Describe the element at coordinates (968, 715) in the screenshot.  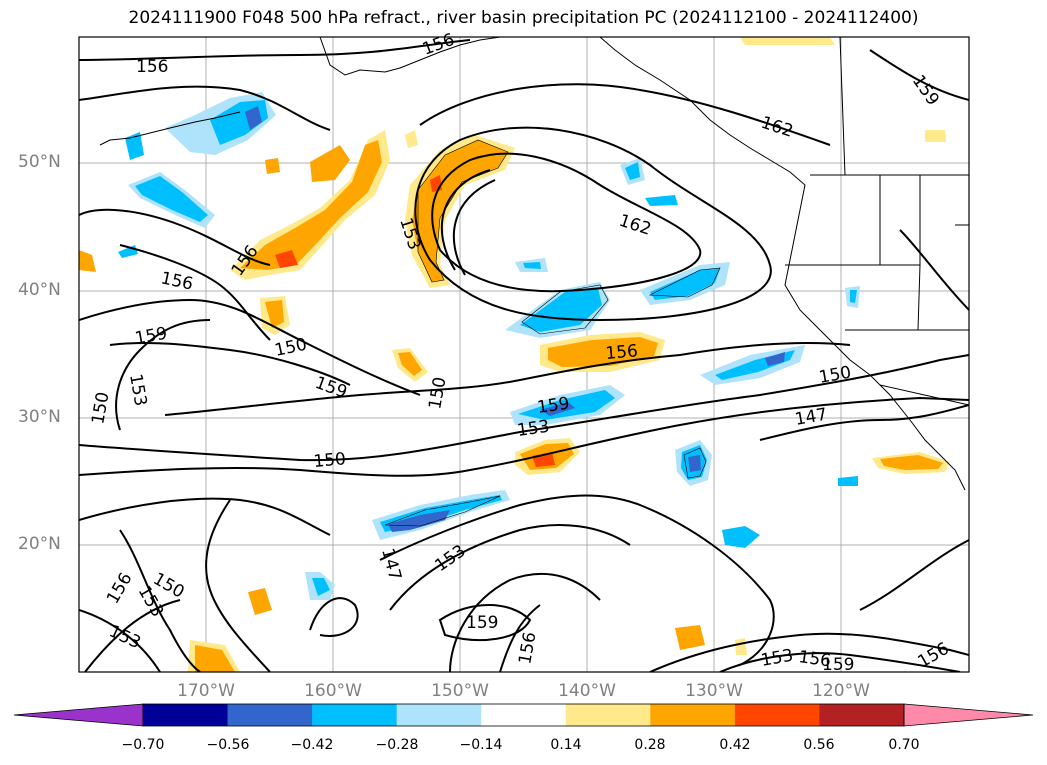
I see `colorbar-over-arrow` at that location.